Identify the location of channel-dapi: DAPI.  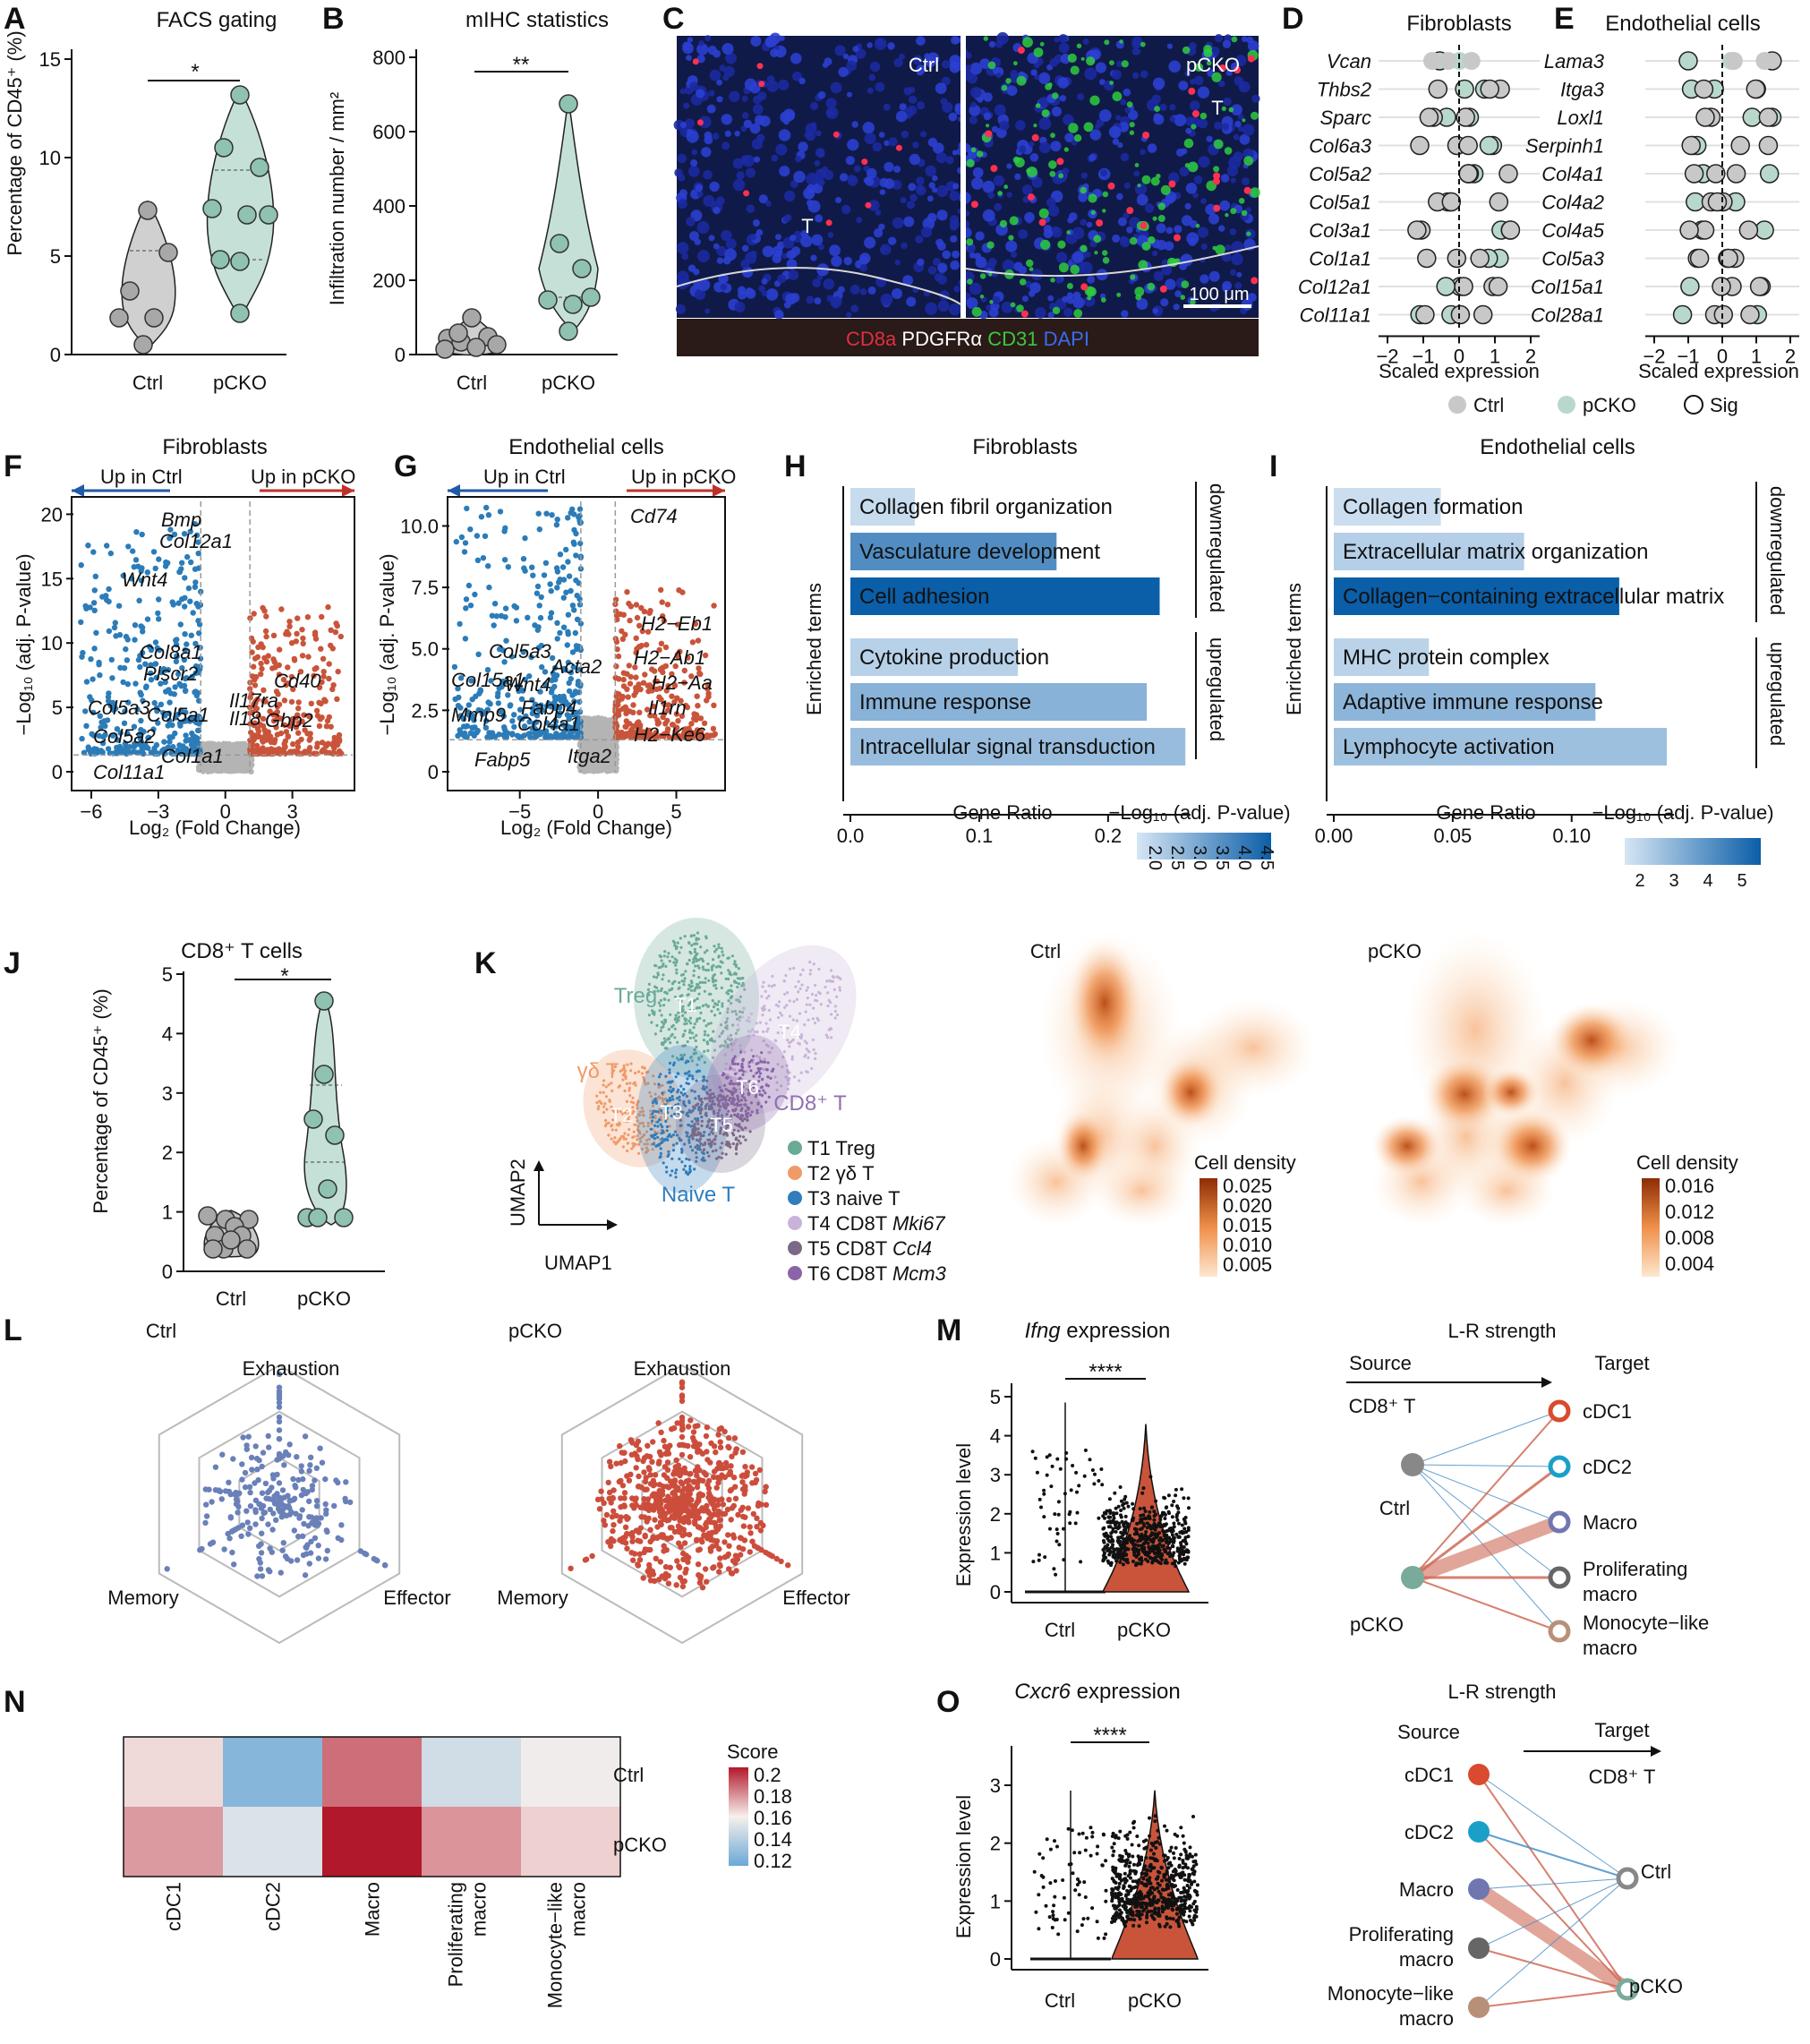
(1066, 339).